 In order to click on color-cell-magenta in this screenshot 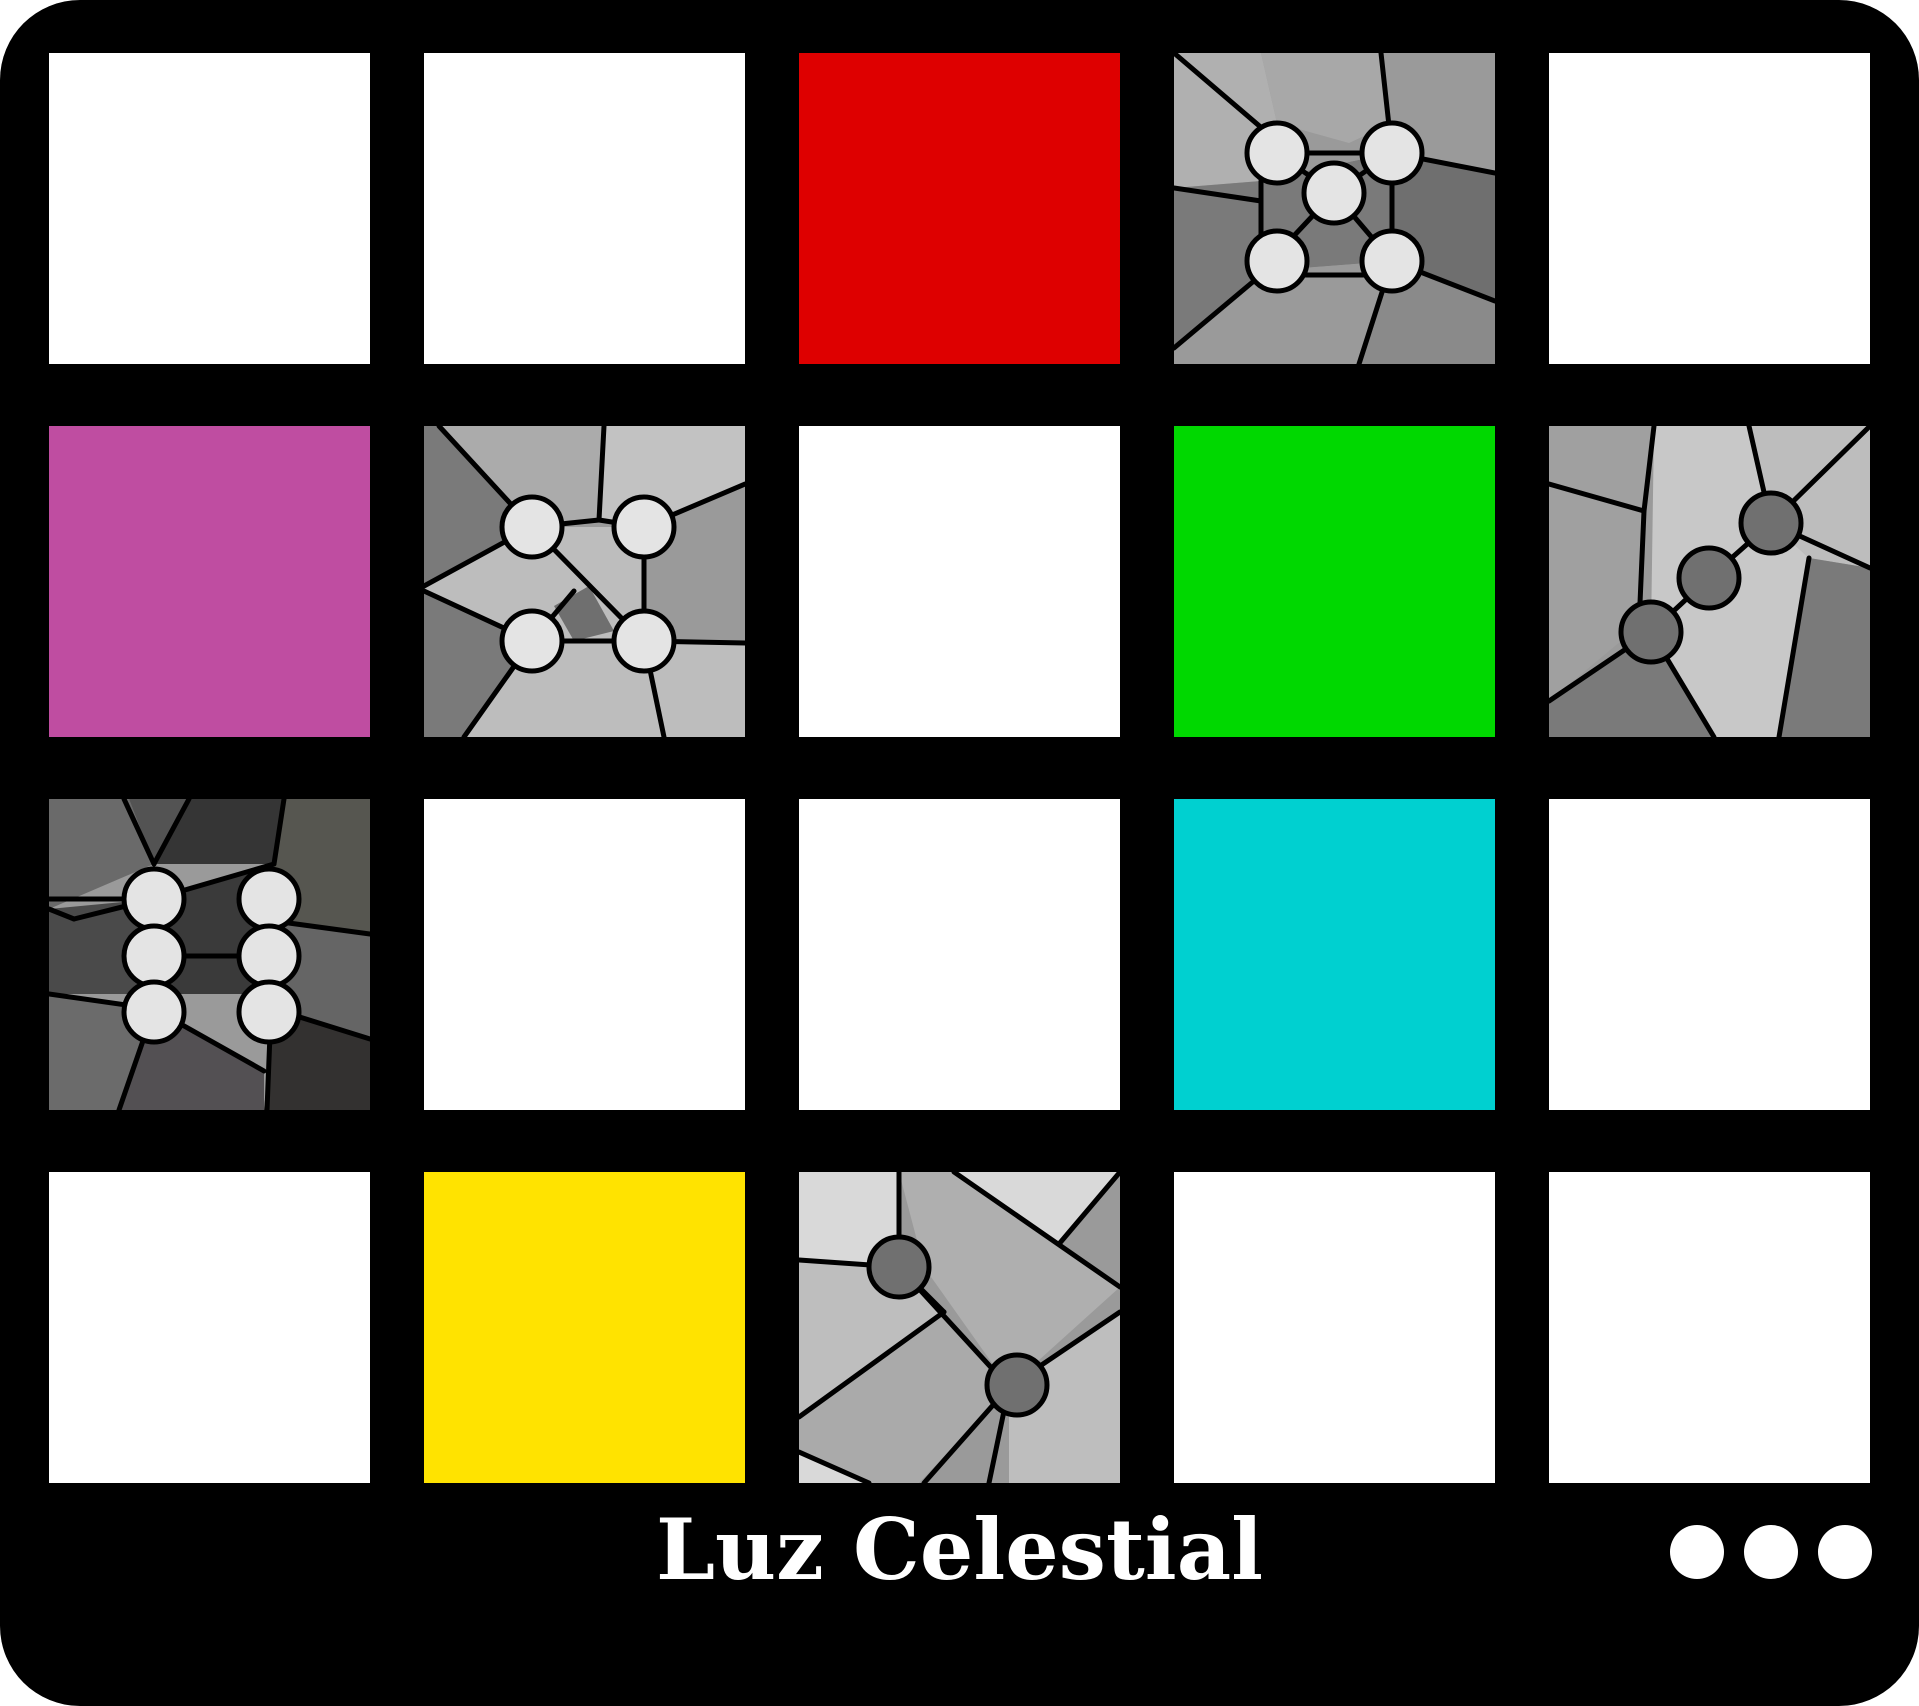, I will do `click(209, 581)`.